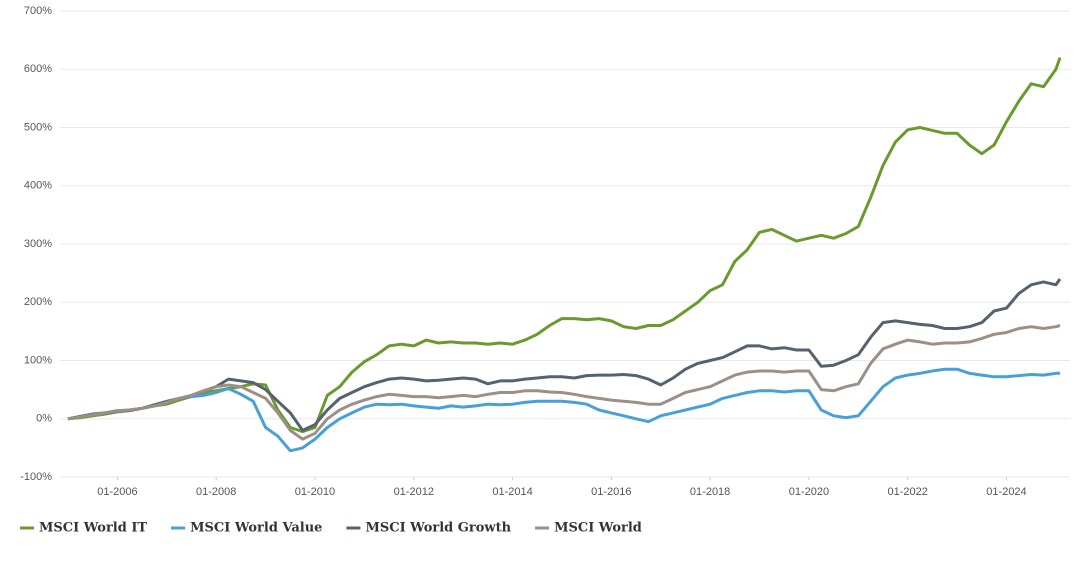  What do you see at coordinates (38, 302) in the screenshot?
I see `y-tick-label: 200%` at bounding box center [38, 302].